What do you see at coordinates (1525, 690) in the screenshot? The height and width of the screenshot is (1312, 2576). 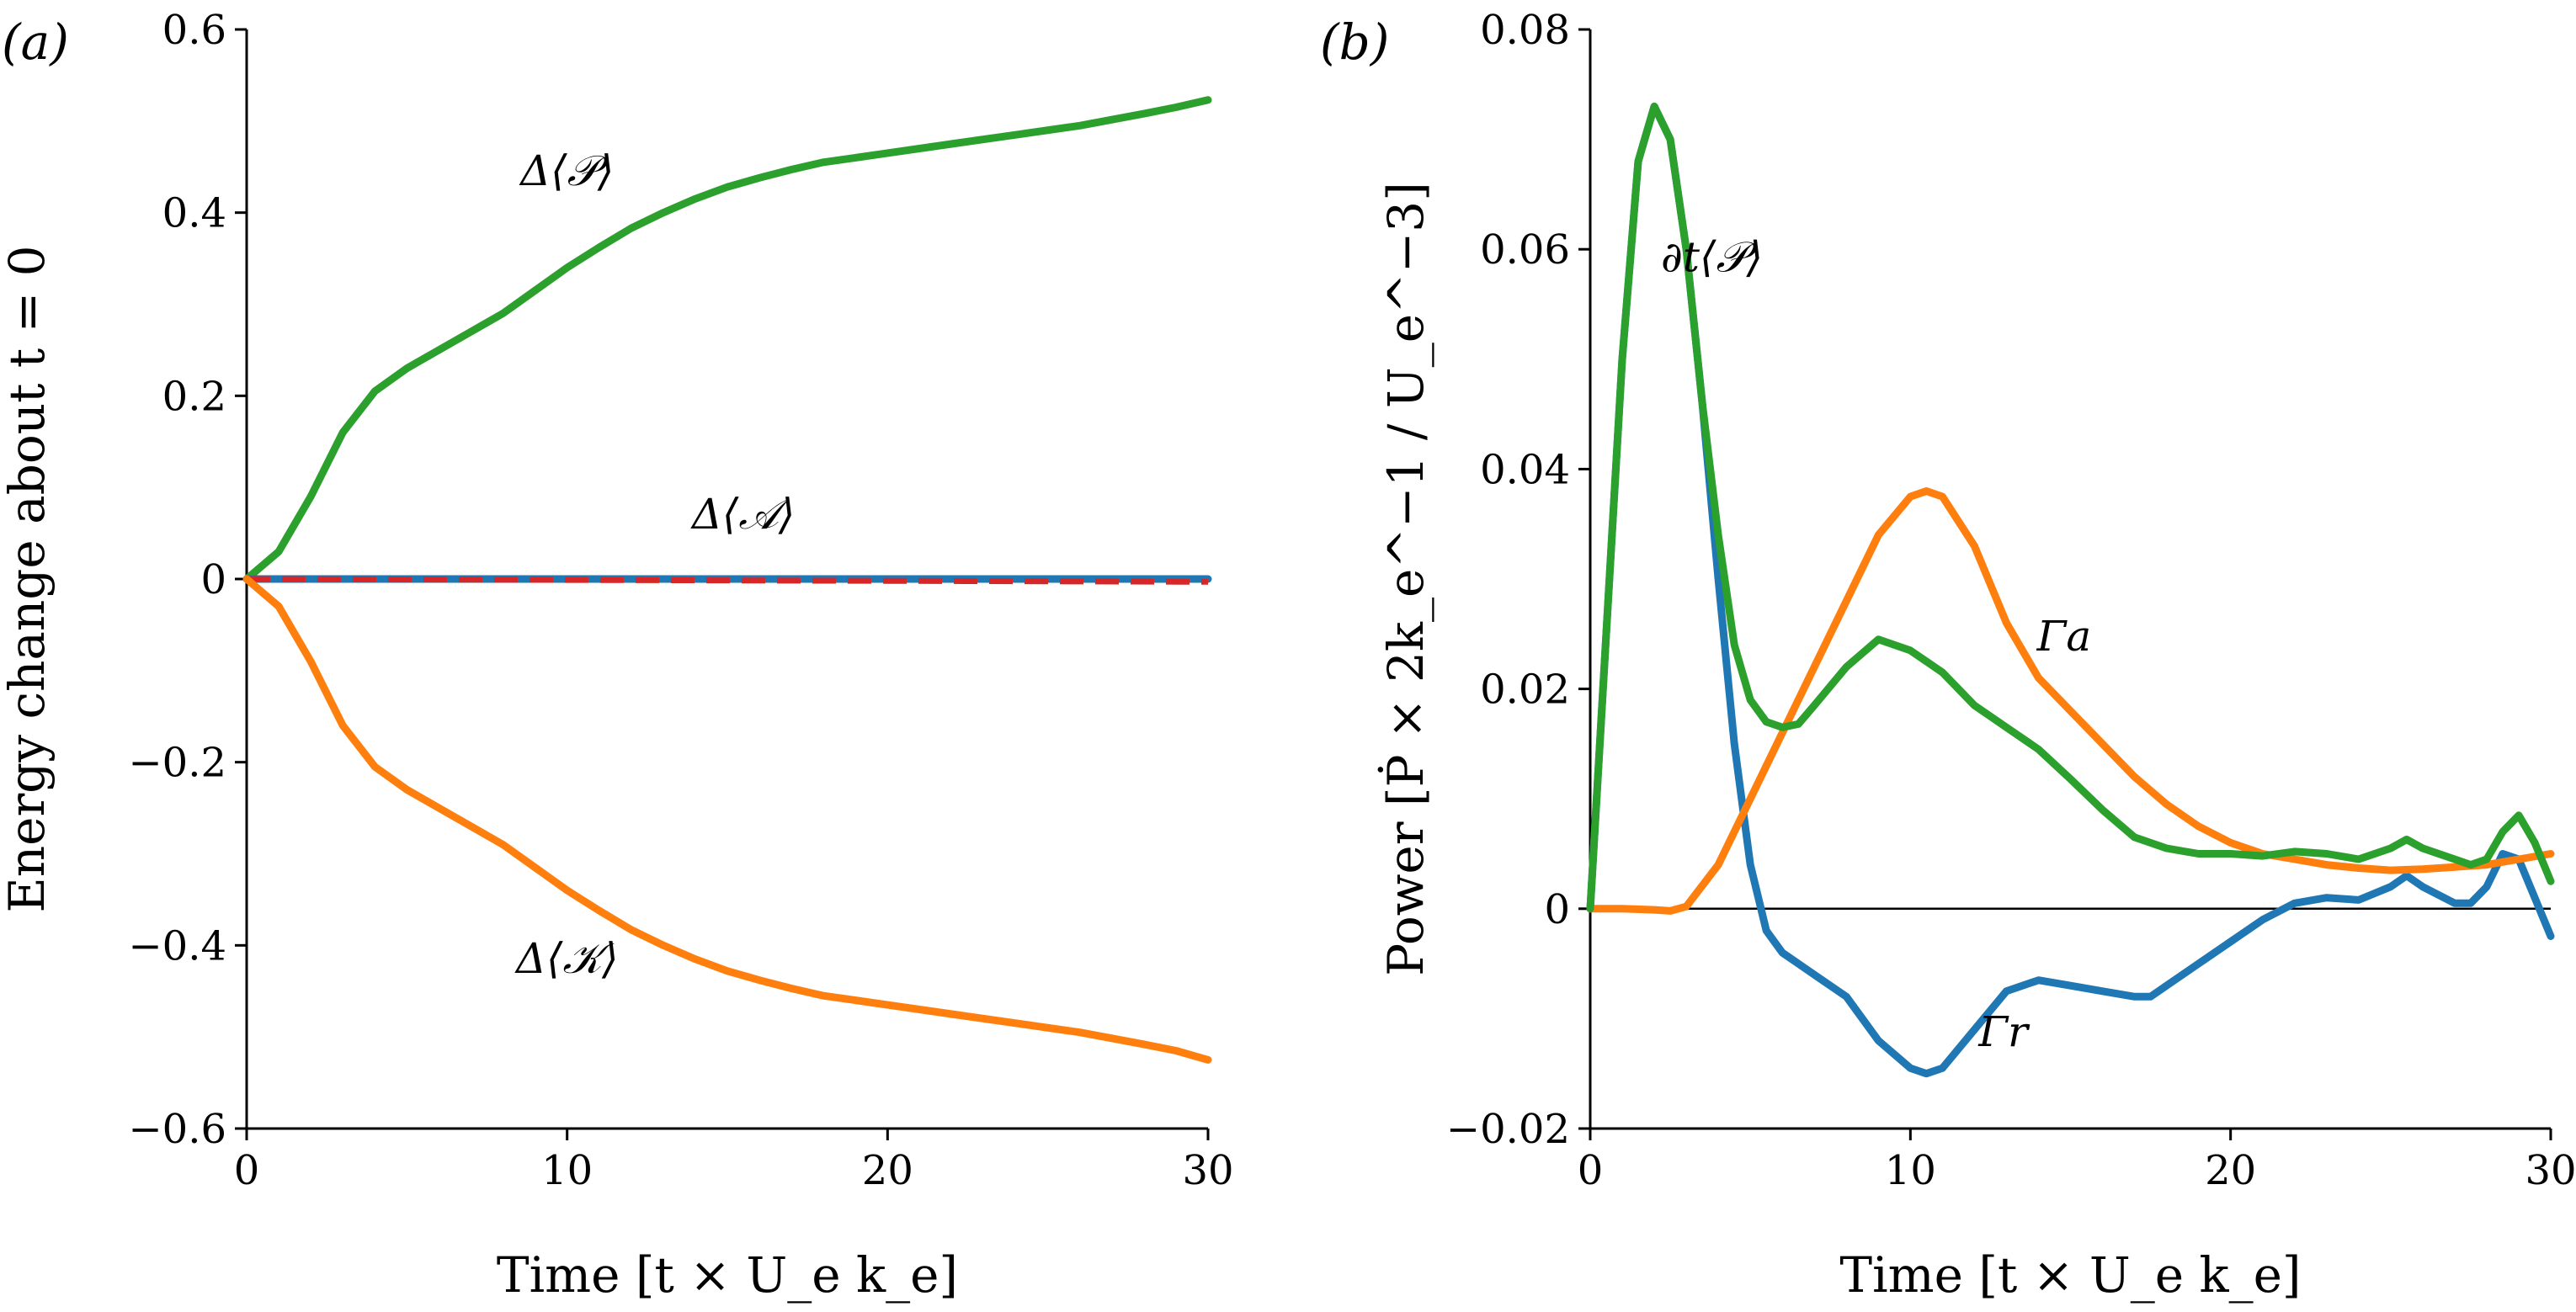 I see `y-tick-label: 0.02` at bounding box center [1525, 690].